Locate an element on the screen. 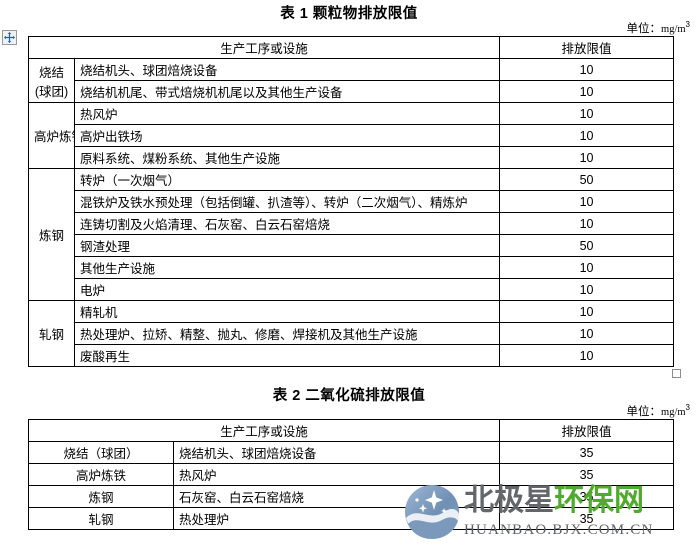 The height and width of the screenshot is (545, 698). table2-title-wrap: 表 2 二氧化硫排放限值 is located at coordinates (349, 394).